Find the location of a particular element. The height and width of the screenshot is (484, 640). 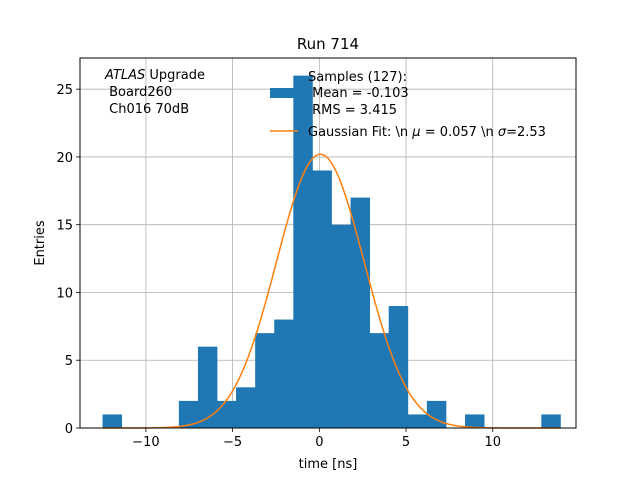

y-tick-label: 25 is located at coordinates (64, 90).